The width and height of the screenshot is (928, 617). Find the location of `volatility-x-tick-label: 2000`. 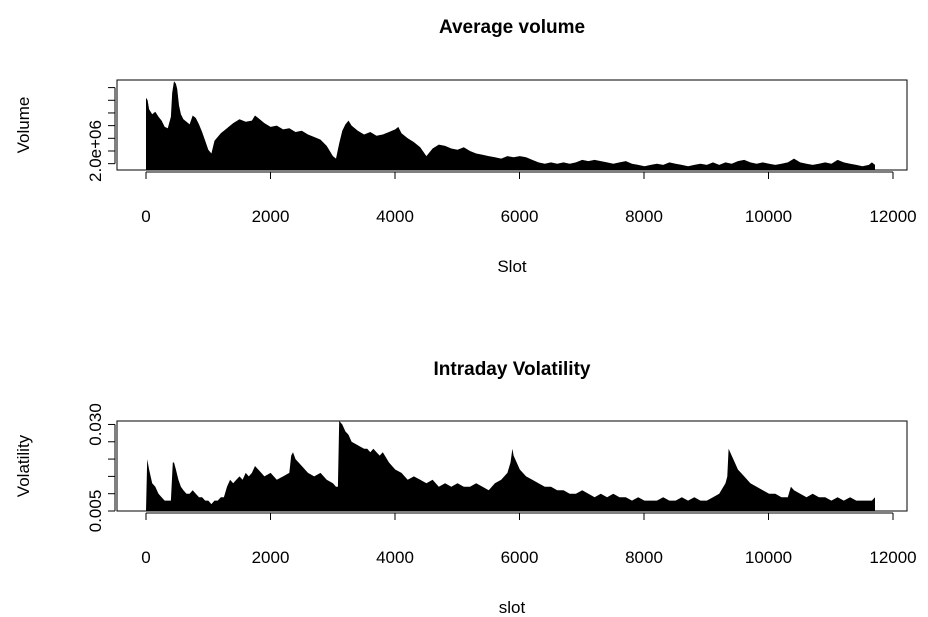

volatility-x-tick-label: 2000 is located at coordinates (271, 557).